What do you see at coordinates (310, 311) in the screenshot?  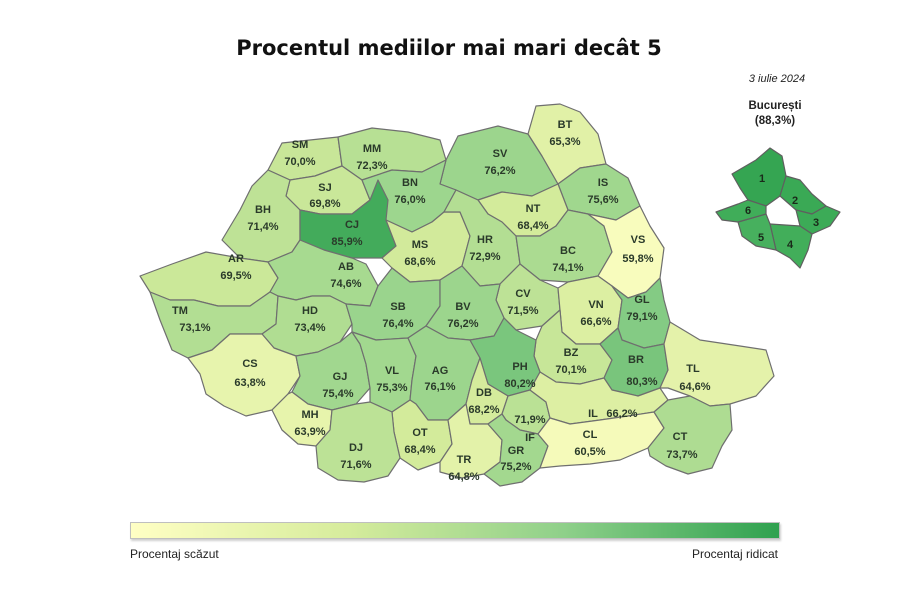 I see `county-code-hd: HD` at bounding box center [310, 311].